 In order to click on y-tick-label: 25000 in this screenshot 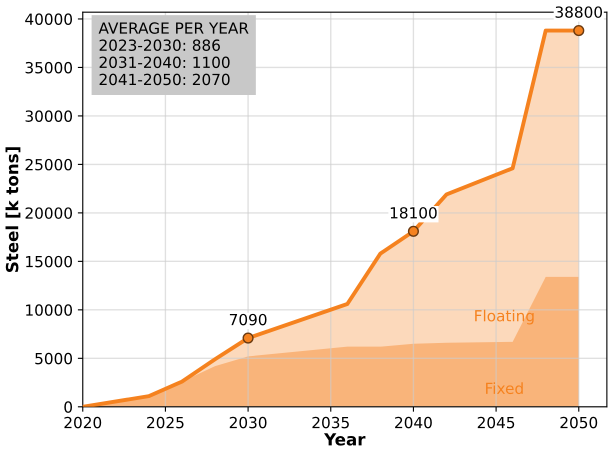, I will do `click(49, 164)`.